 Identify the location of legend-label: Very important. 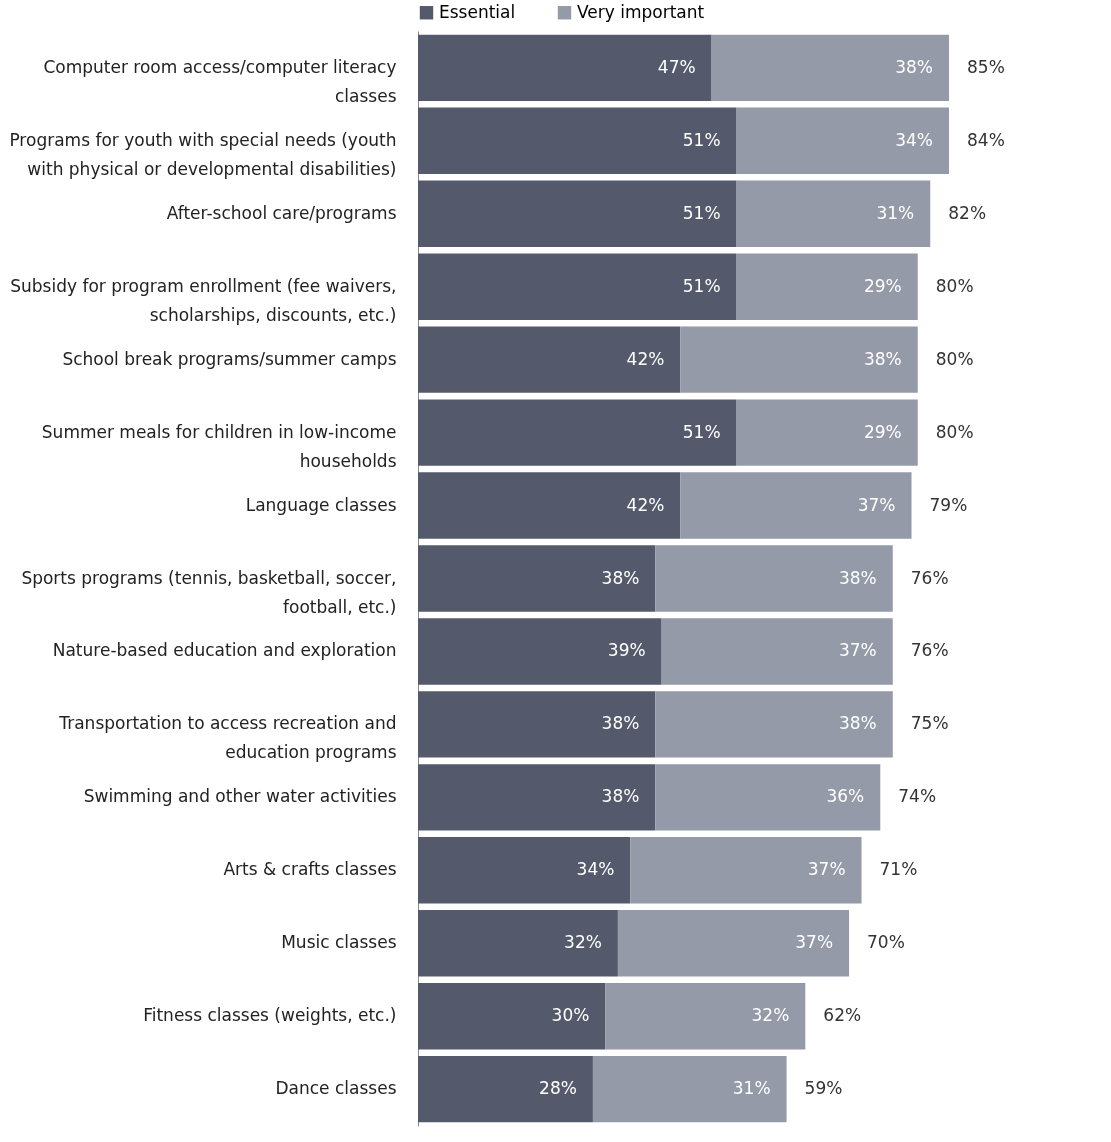
(641, 11).